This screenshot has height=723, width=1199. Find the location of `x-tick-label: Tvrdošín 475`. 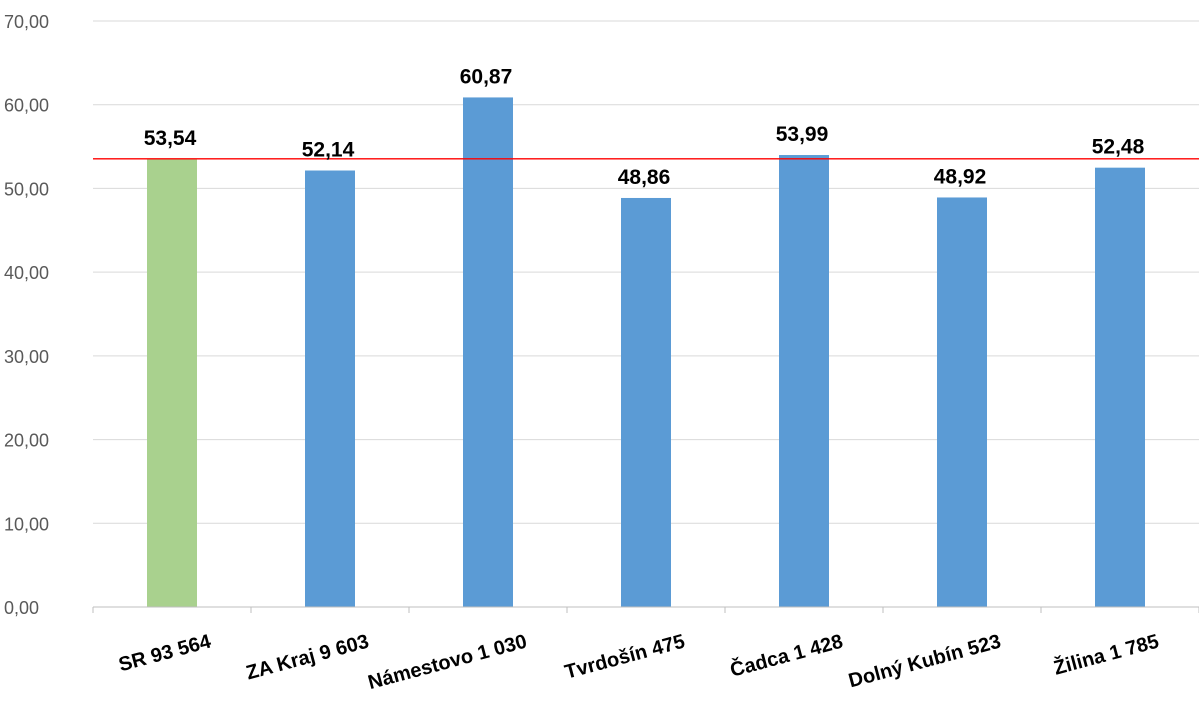

x-tick-label: Tvrdošín 475 is located at coordinates (624, 657).